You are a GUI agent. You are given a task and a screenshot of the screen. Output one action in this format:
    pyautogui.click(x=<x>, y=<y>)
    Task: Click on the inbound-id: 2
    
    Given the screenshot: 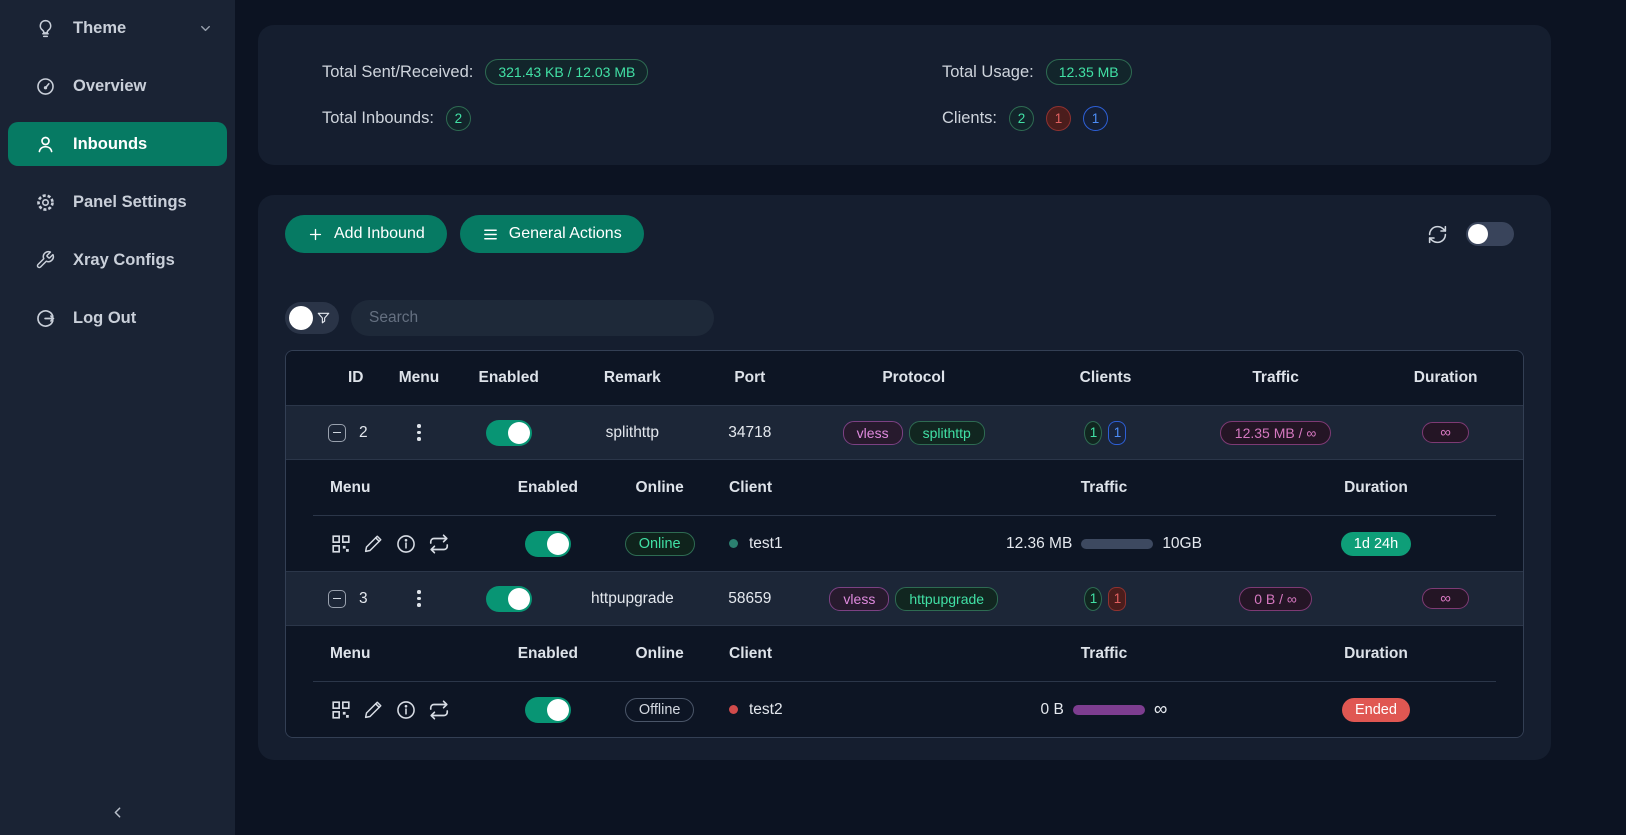 What is the action you would take?
    pyautogui.click(x=363, y=432)
    